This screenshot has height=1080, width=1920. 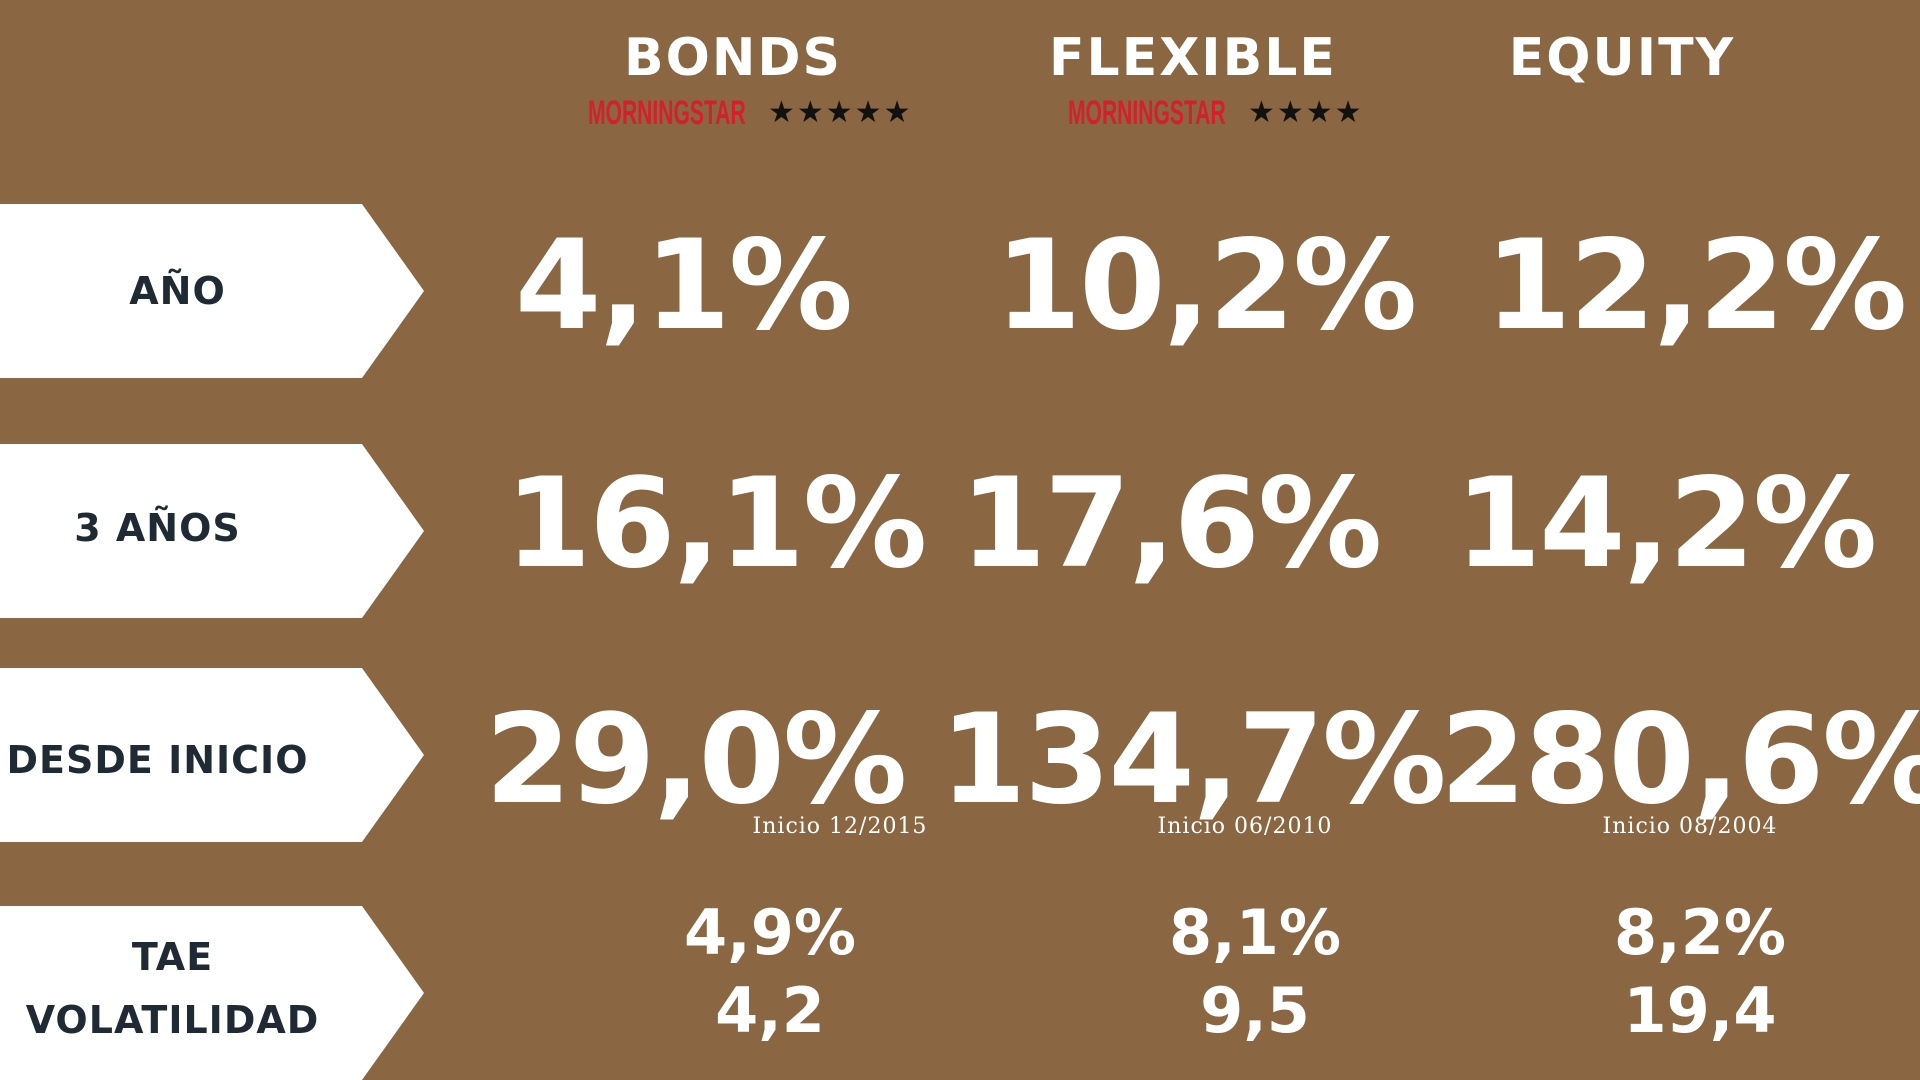 What do you see at coordinates (172, 989) in the screenshot?
I see `row-label-tae-volatility: TAE VOLATILIDAD` at bounding box center [172, 989].